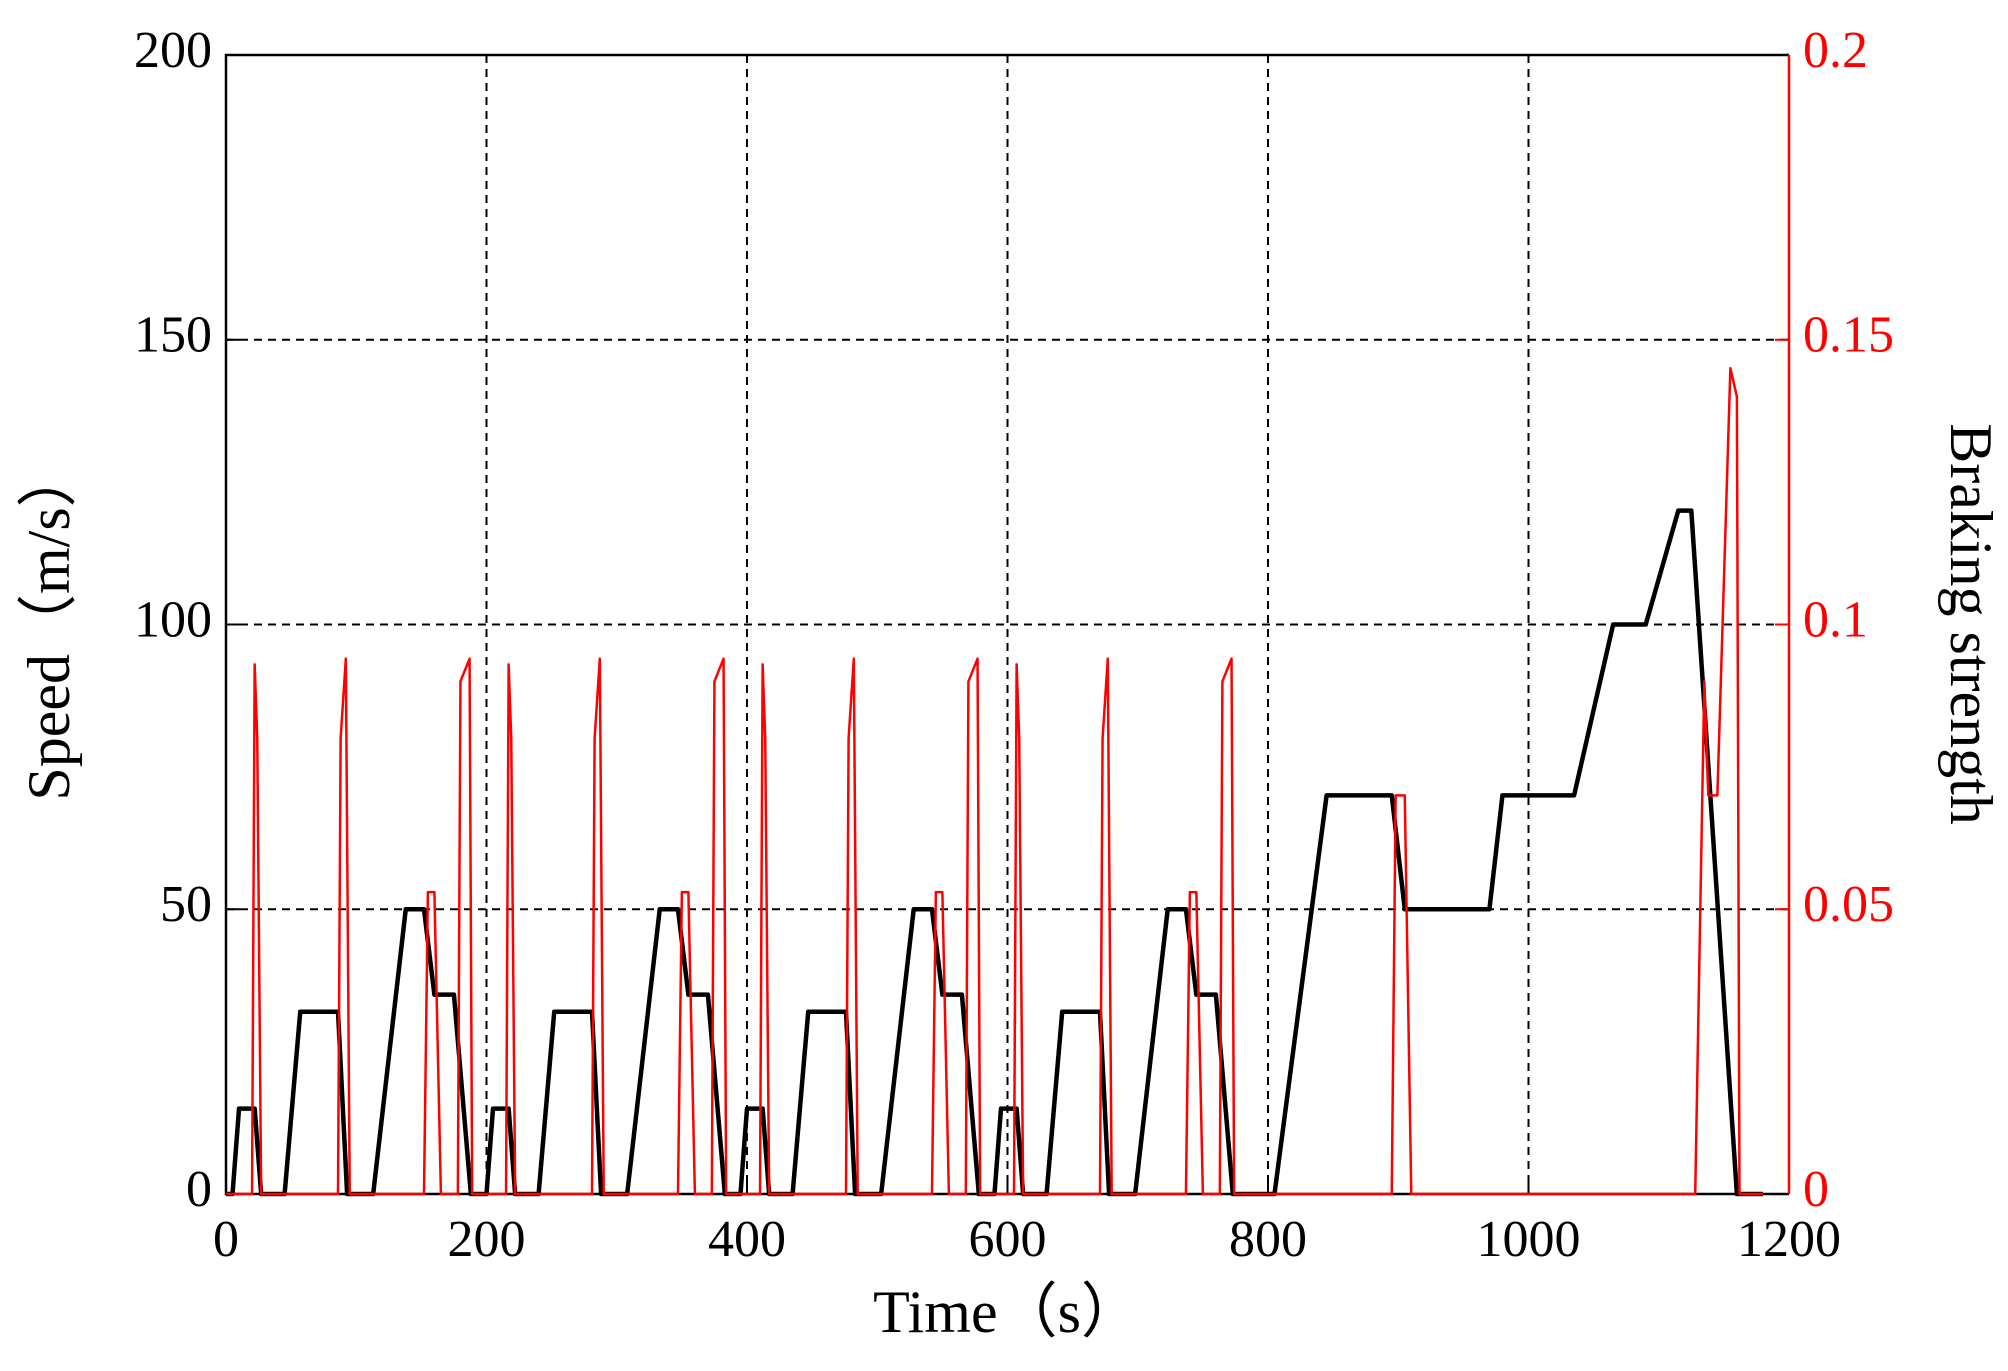 Image resolution: width=2008 pixels, height=1371 pixels. I want to click on y2-axis-title: Braking strength, so click(1971, 624).